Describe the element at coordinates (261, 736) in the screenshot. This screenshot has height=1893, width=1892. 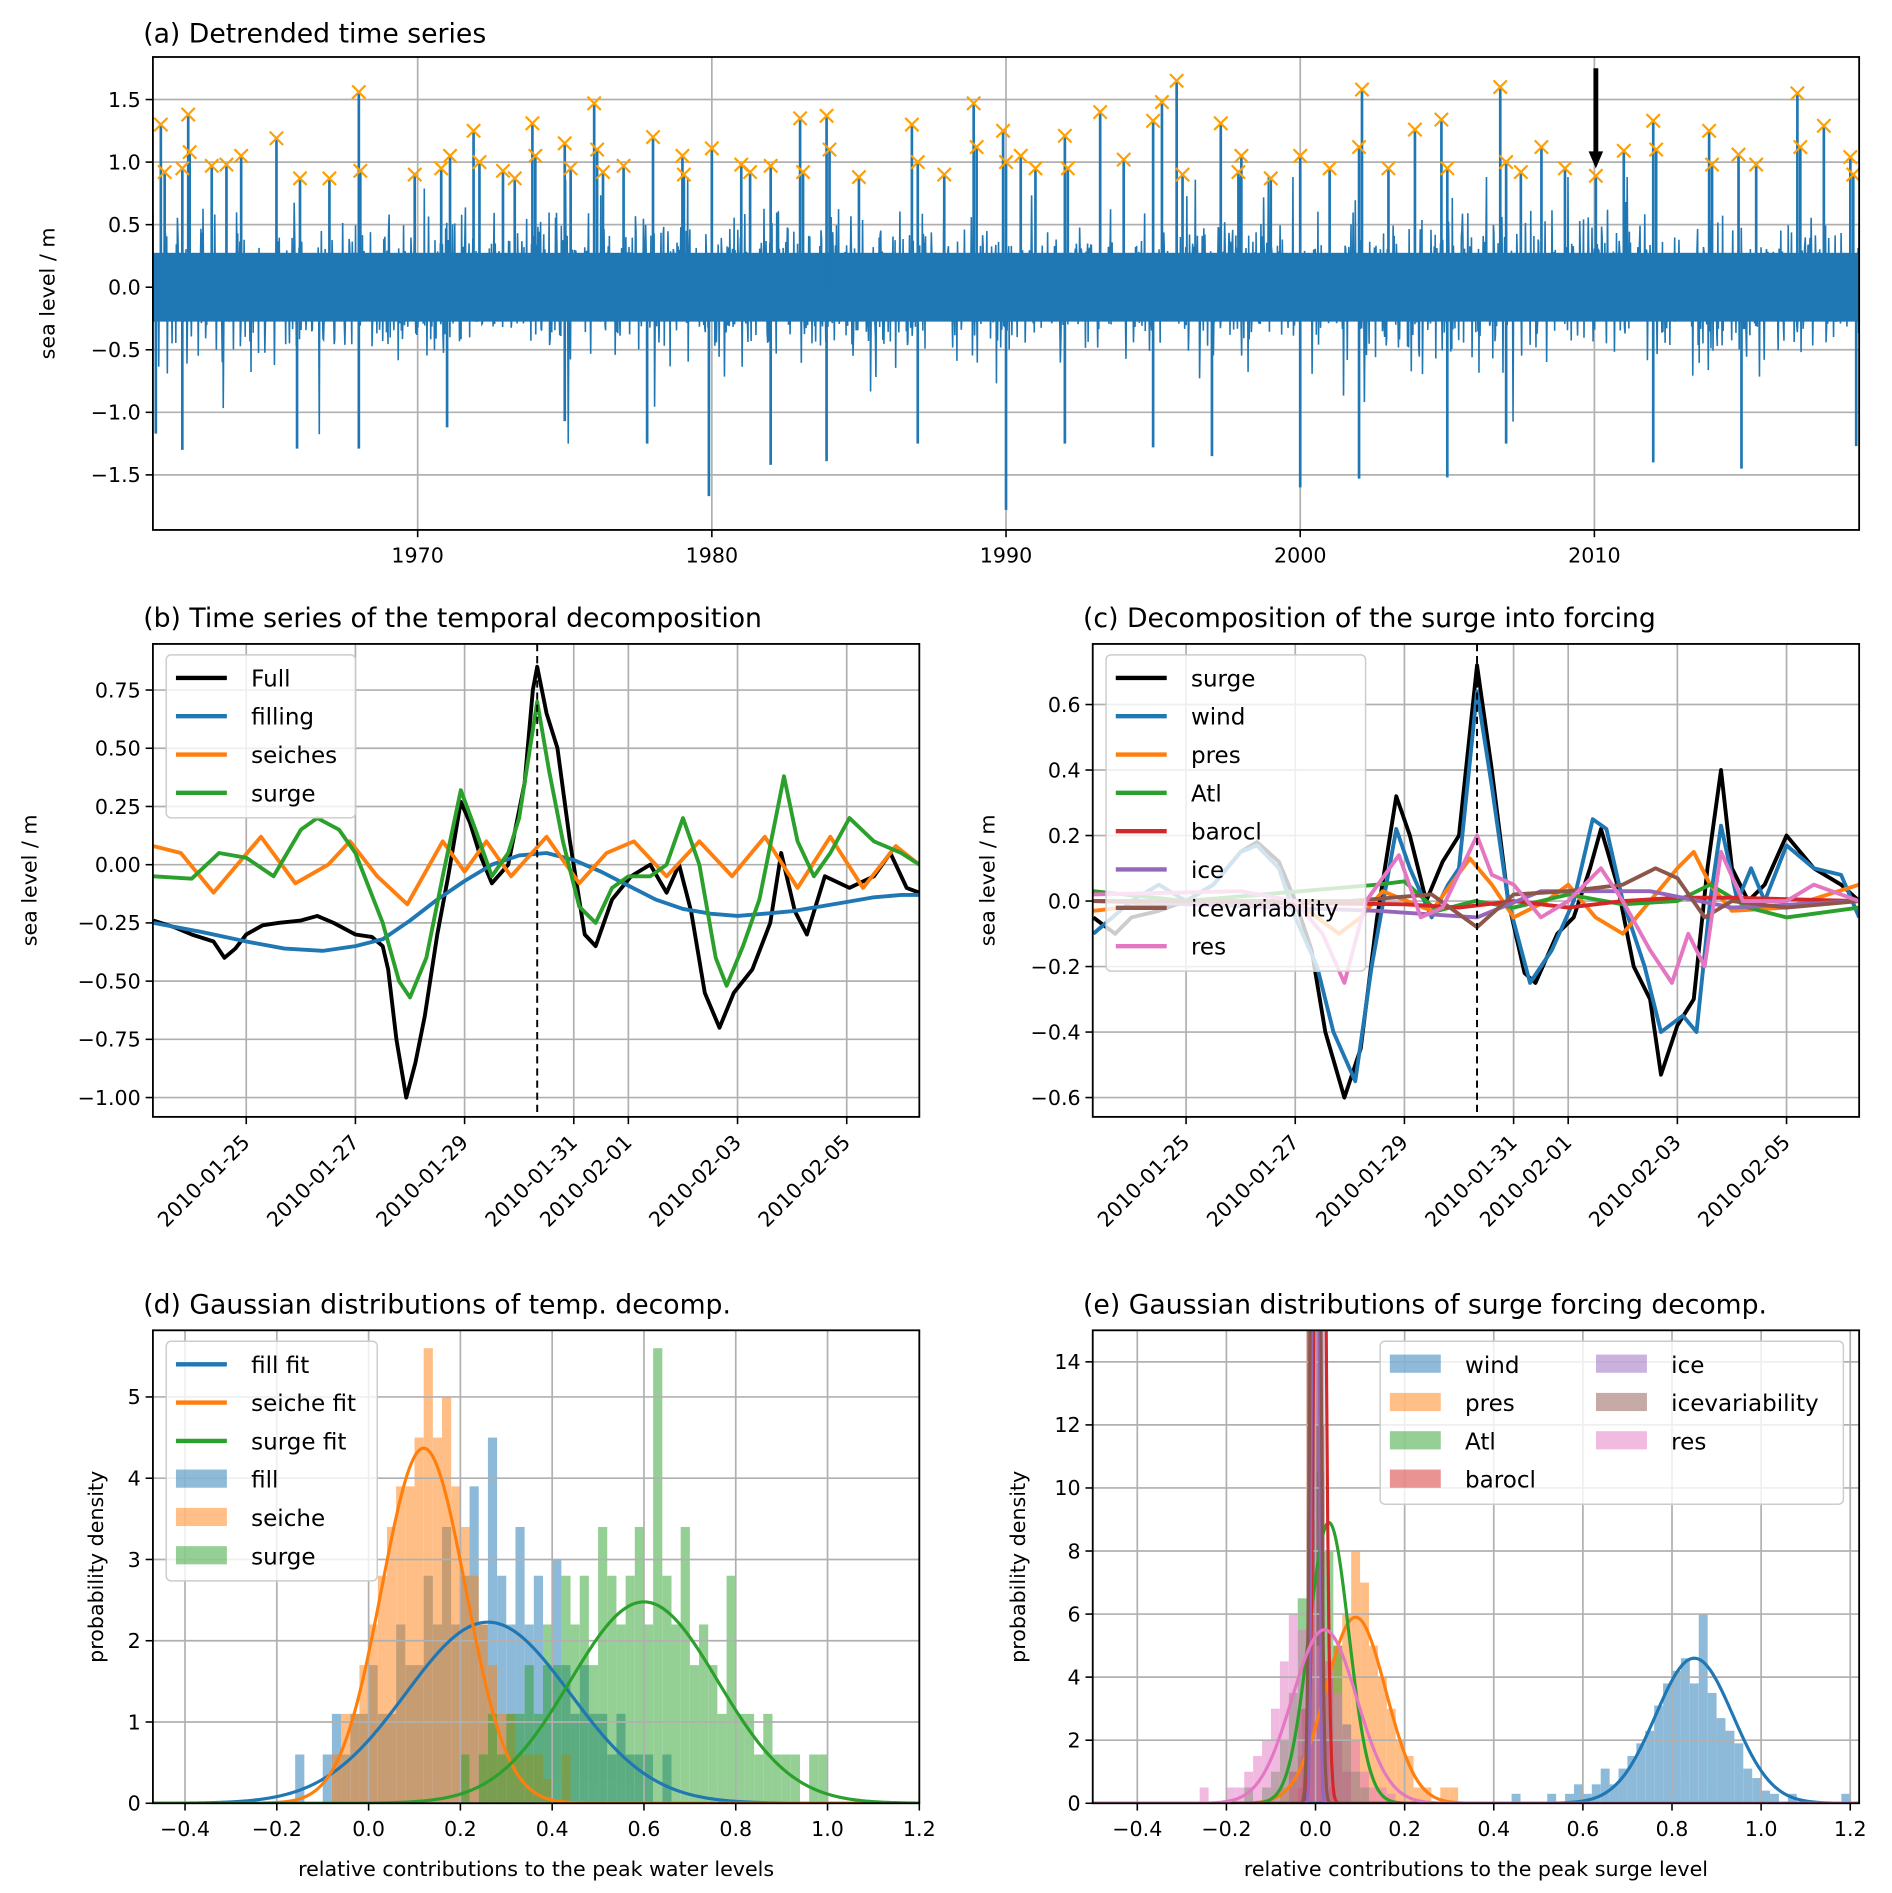
I see `legend: Full filling seiches surge` at that location.